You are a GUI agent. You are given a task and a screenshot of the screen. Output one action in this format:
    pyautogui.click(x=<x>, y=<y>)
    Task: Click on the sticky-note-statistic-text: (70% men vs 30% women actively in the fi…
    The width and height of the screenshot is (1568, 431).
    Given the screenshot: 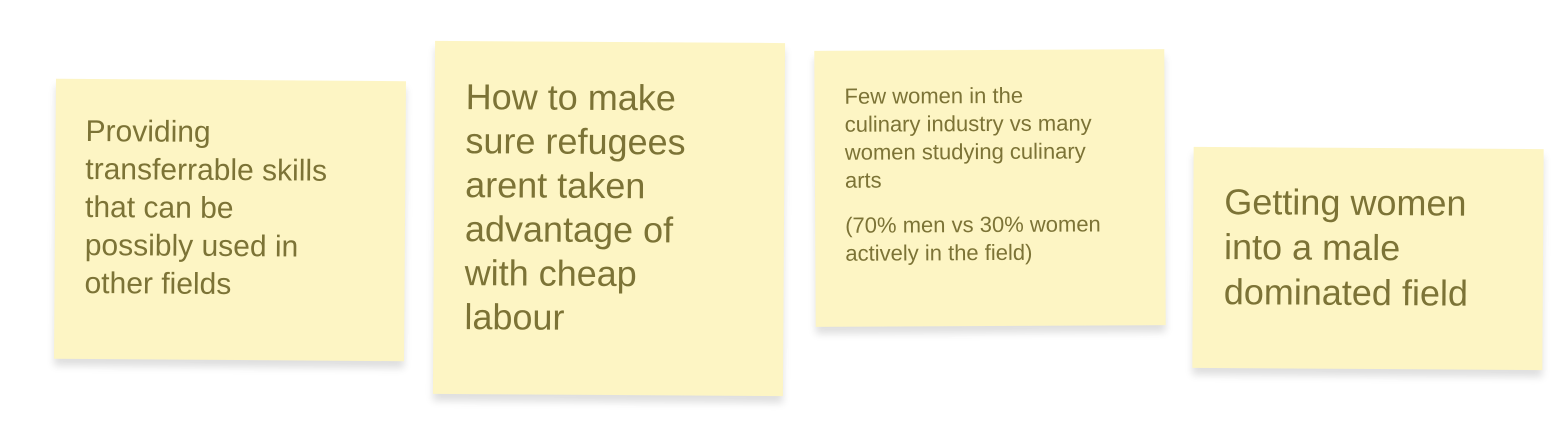 What is the action you would take?
    pyautogui.click(x=973, y=238)
    